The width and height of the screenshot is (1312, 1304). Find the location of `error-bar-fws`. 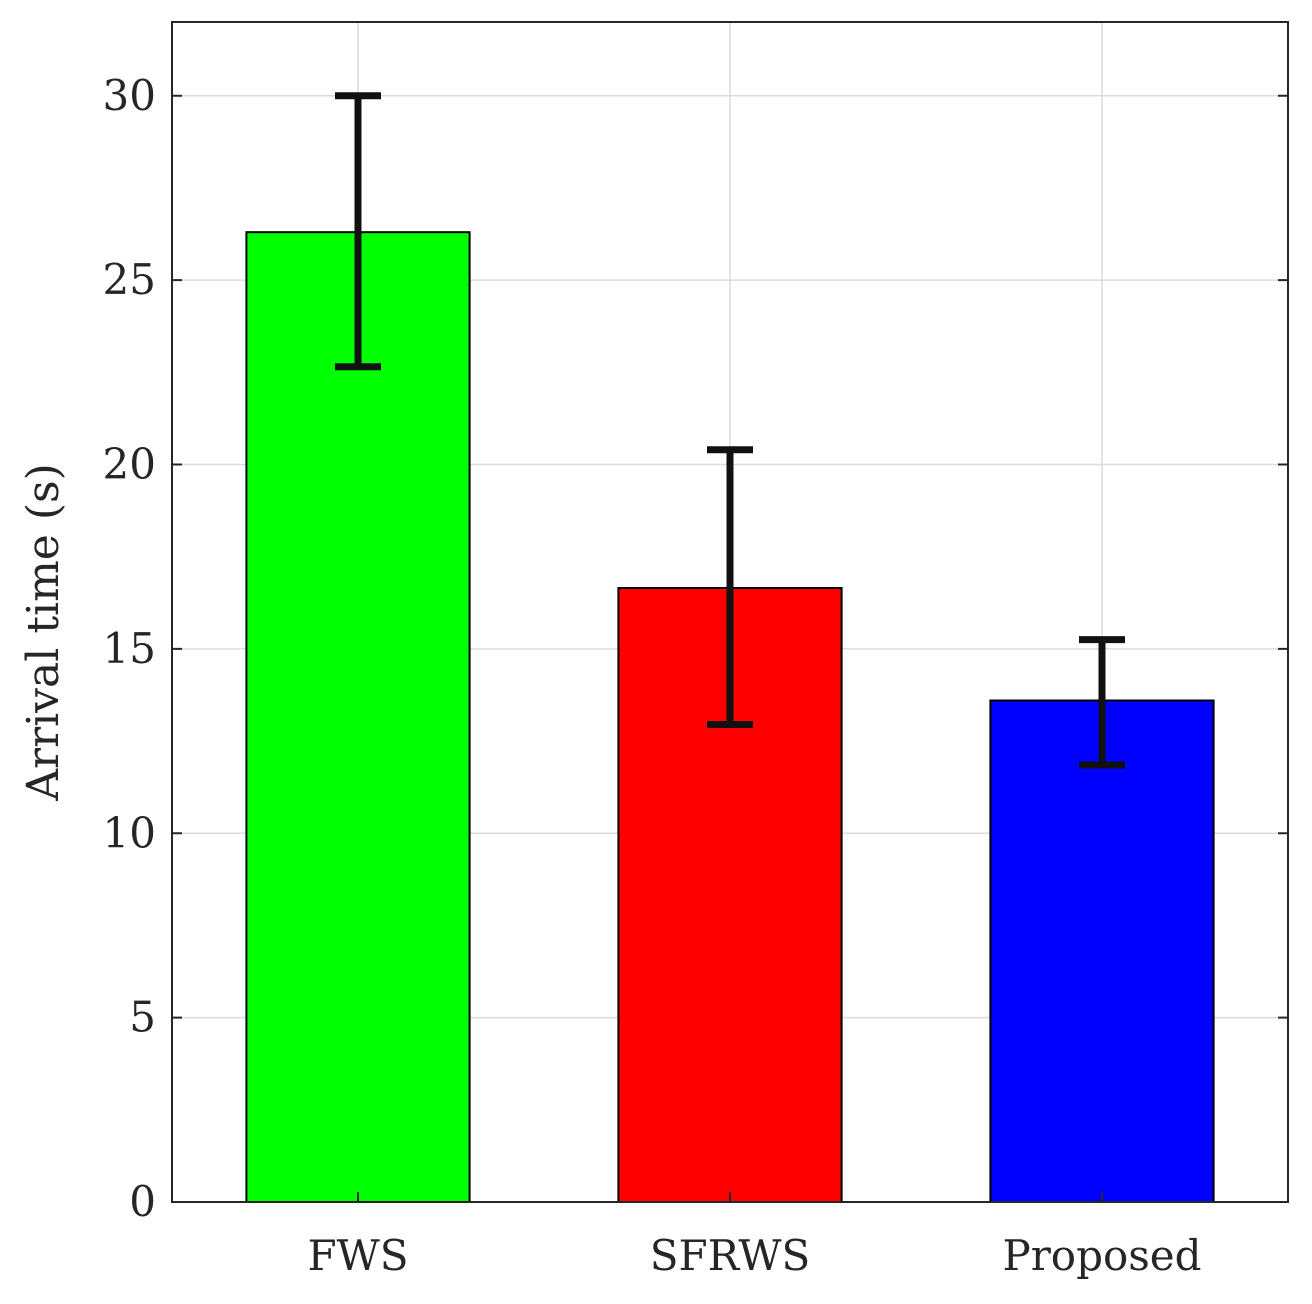

error-bar-fws is located at coordinates (358, 231).